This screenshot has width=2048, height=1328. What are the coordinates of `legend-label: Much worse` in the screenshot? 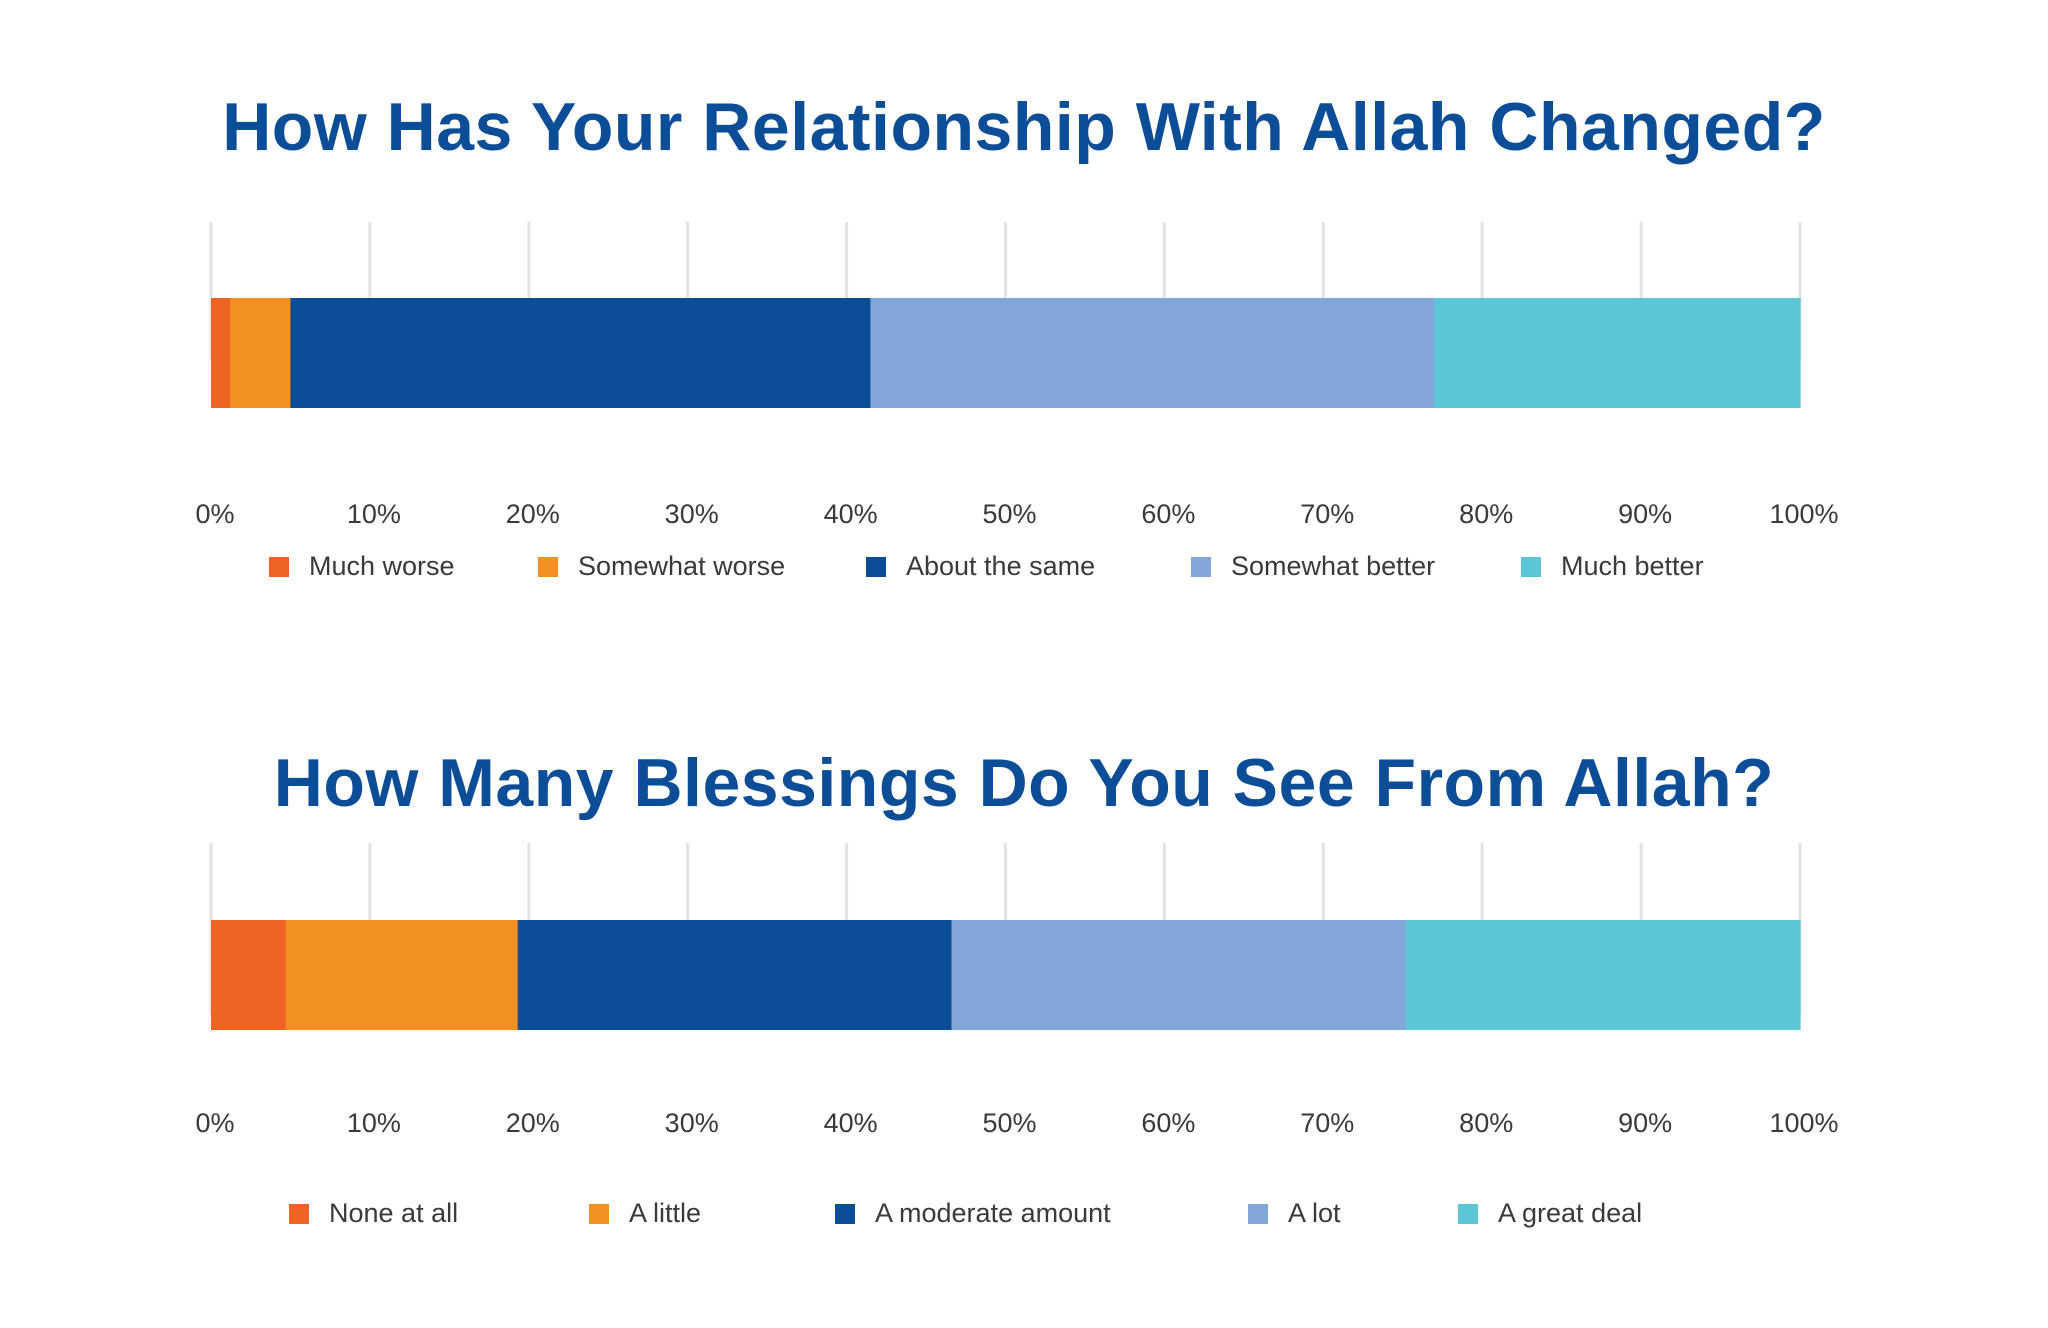 It's located at (382, 566).